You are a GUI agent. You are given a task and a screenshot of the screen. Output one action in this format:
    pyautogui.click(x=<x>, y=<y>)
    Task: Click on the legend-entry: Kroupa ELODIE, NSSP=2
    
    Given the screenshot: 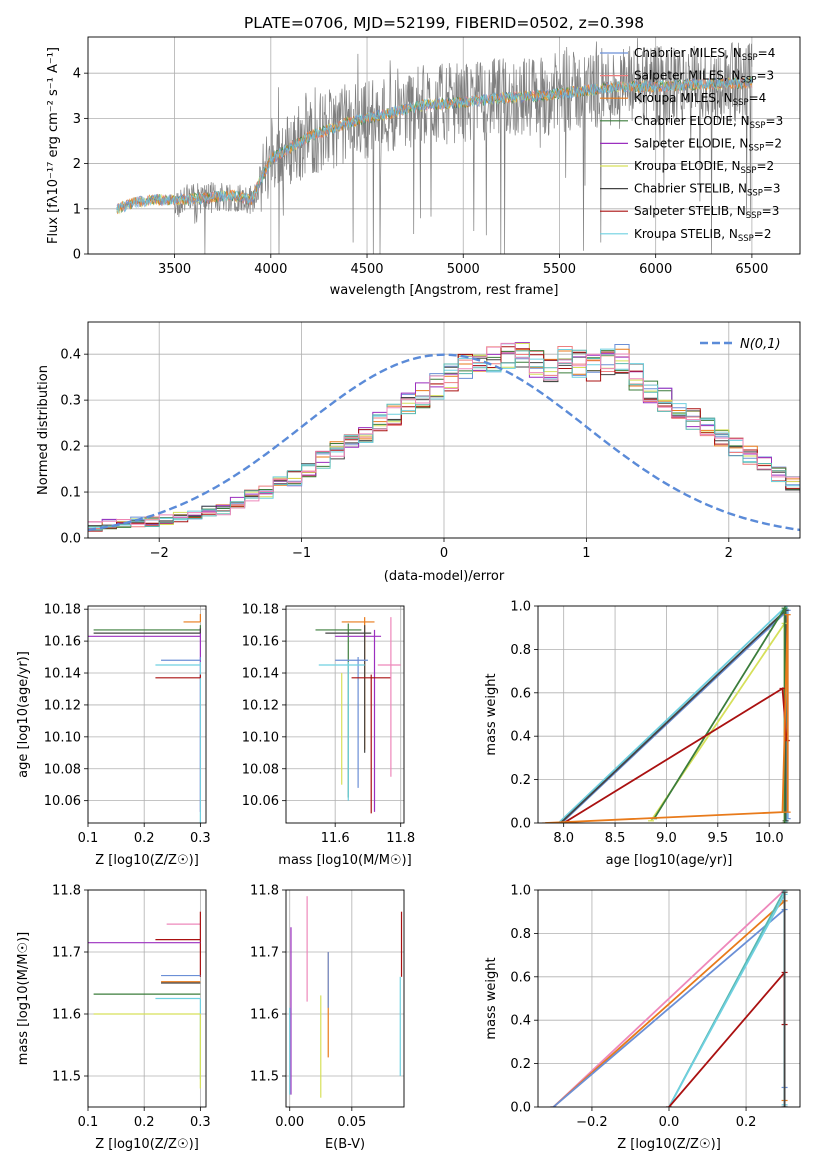 What is the action you would take?
    pyautogui.click(x=704, y=167)
    